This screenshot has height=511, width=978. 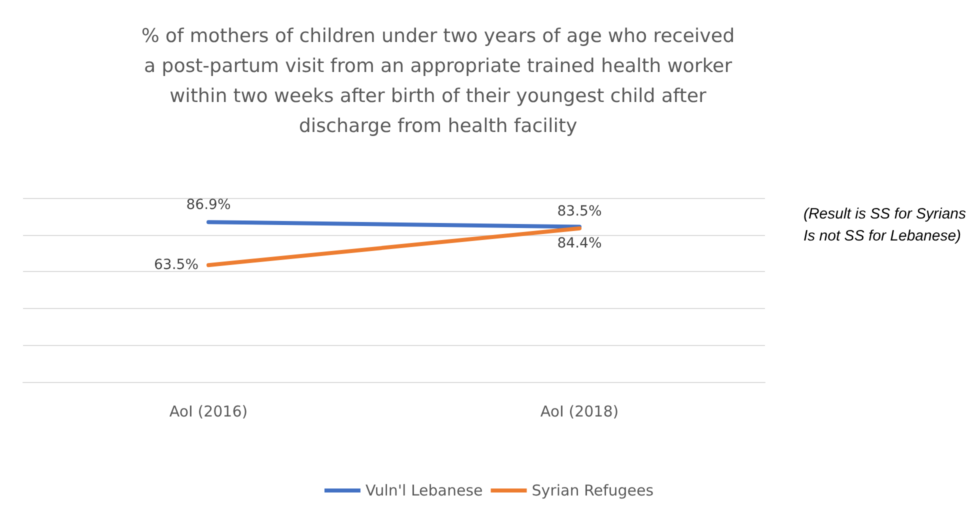 What do you see at coordinates (176, 265) in the screenshot?
I see `data-label: 63.5%` at bounding box center [176, 265].